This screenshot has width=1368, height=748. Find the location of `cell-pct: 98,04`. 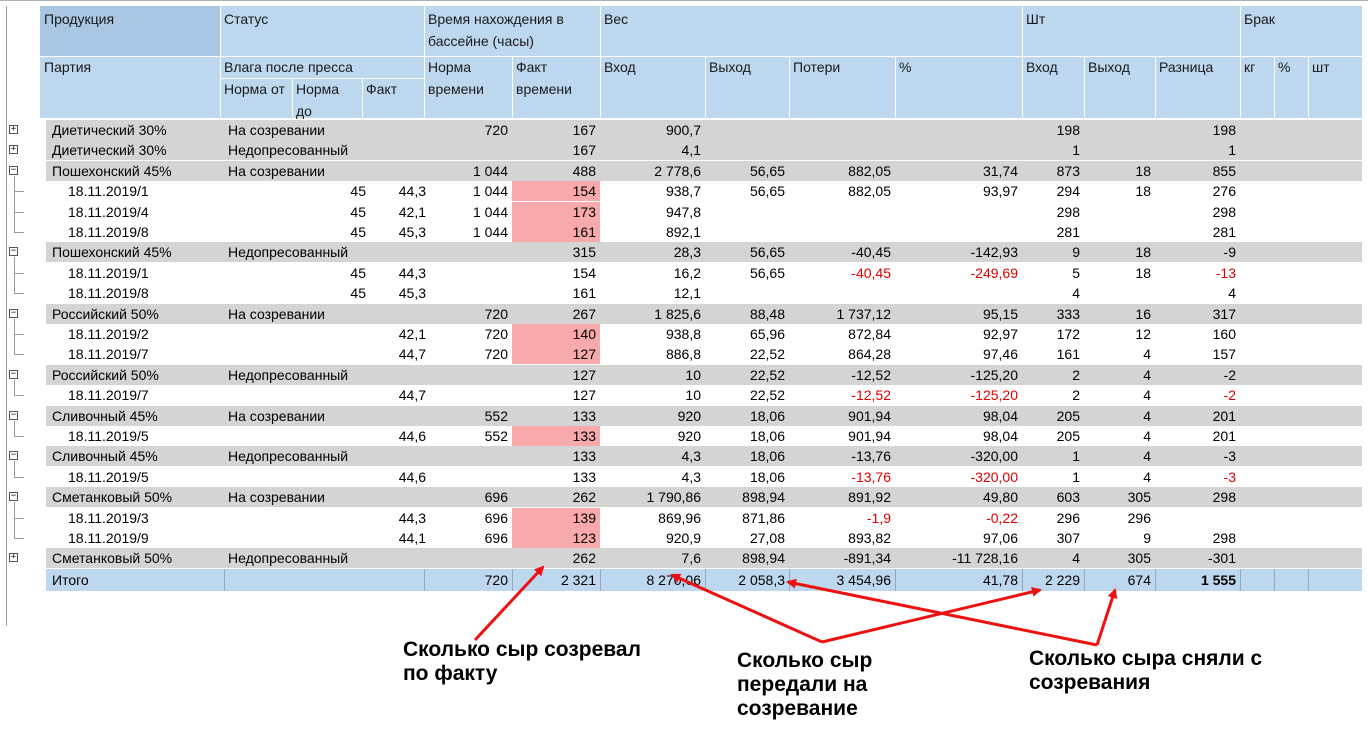

cell-pct: 98,04 is located at coordinates (1000, 436).